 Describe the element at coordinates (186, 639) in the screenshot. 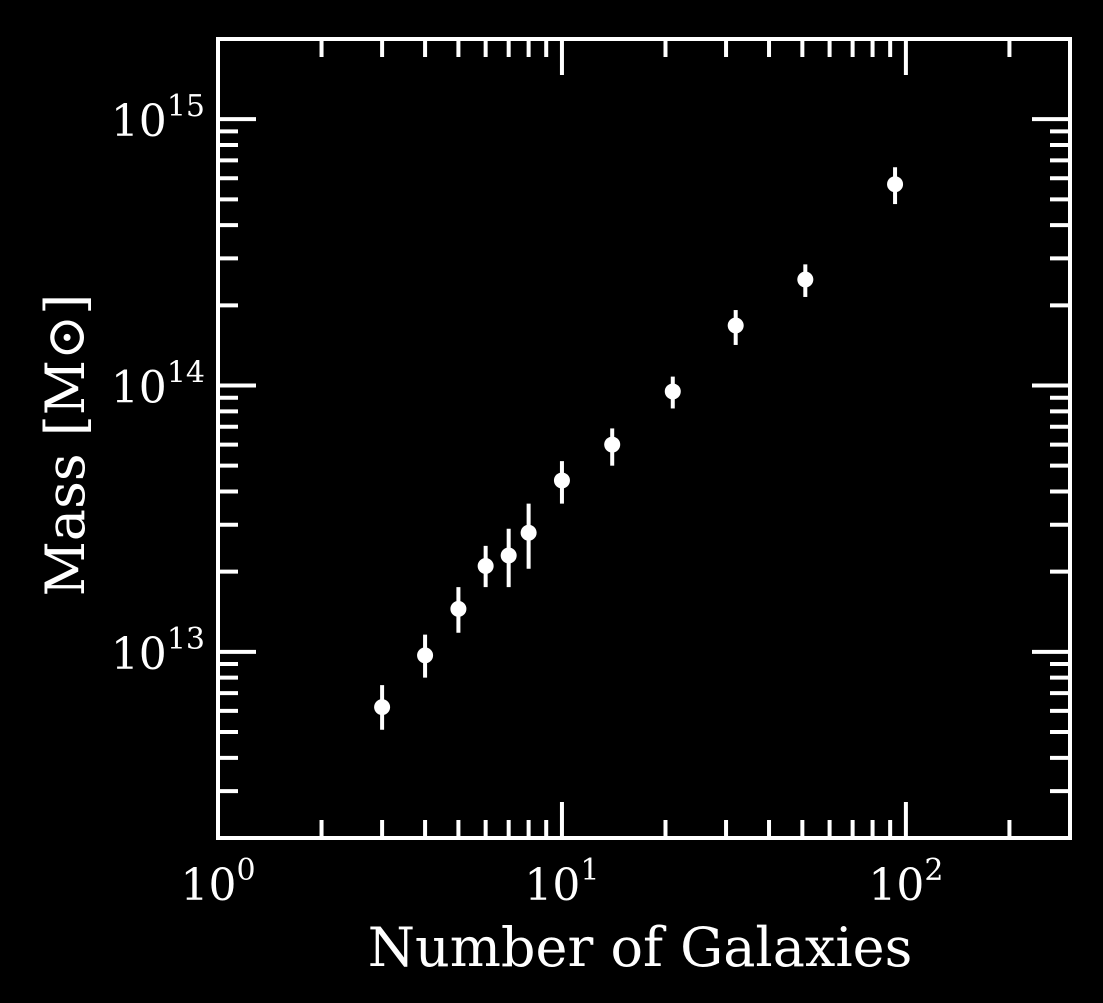

I see `y-tick-label-exponent: 13` at that location.